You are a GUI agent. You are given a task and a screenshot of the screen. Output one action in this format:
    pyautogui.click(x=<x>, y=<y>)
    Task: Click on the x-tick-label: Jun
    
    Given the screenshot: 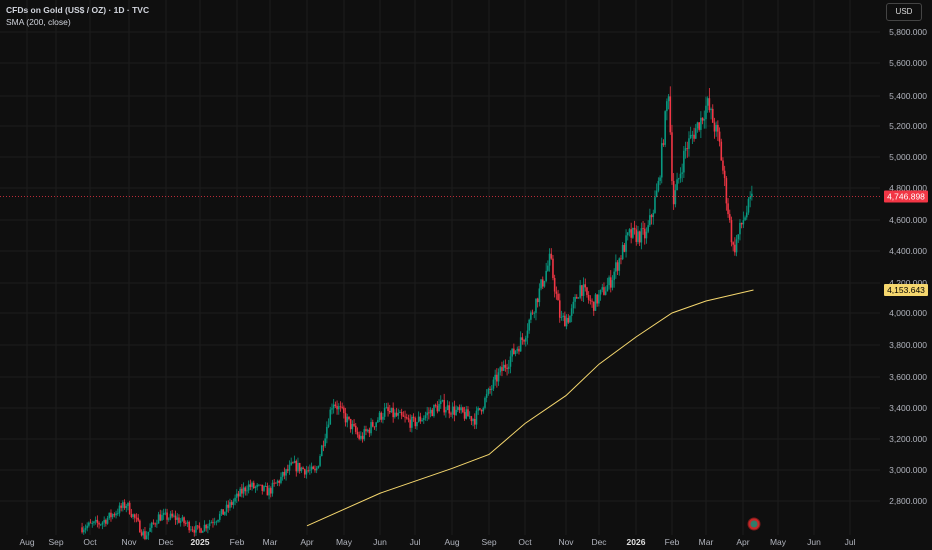 What is the action you would take?
    pyautogui.click(x=380, y=542)
    